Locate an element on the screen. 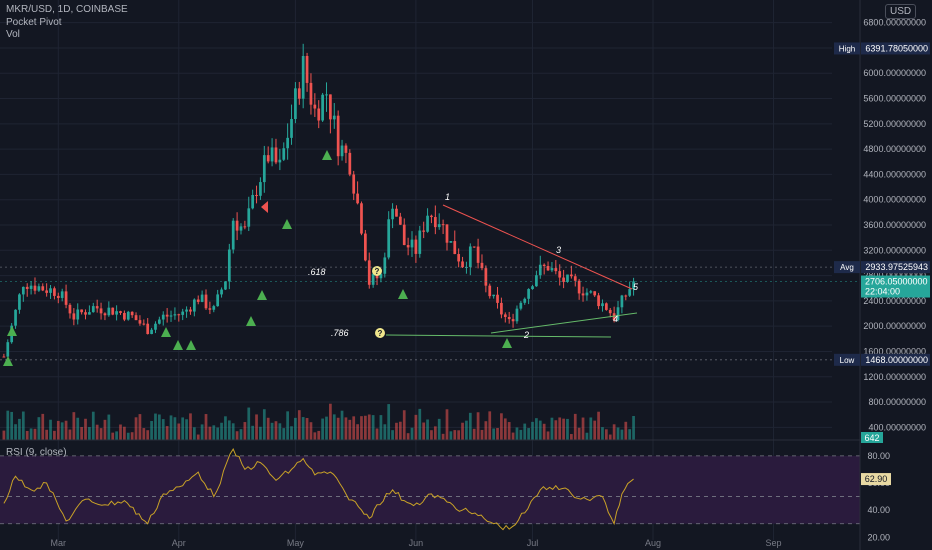 Image resolution: width=932 pixels, height=550 pixels. fib-618-label: .618 is located at coordinates (317, 272).